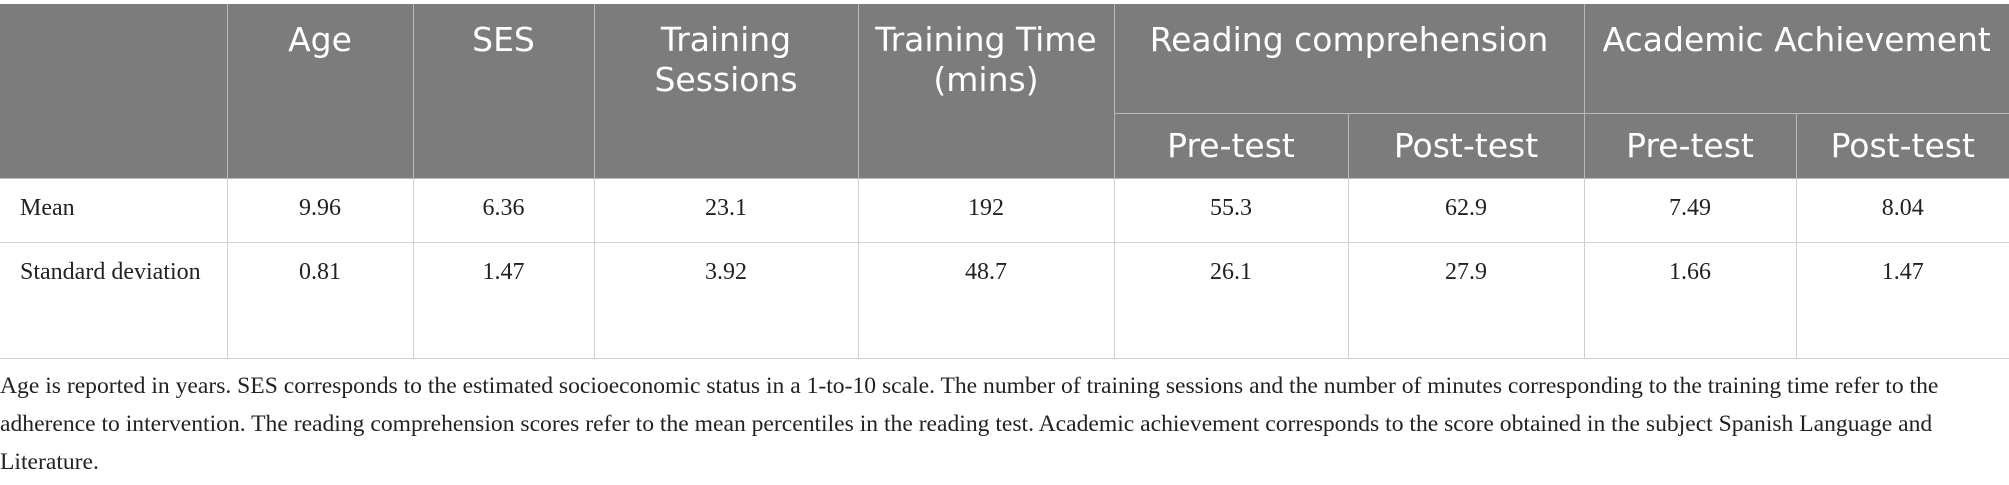 This screenshot has height=485, width=2009. What do you see at coordinates (113, 210) in the screenshot?
I see `row-label: Mean` at bounding box center [113, 210].